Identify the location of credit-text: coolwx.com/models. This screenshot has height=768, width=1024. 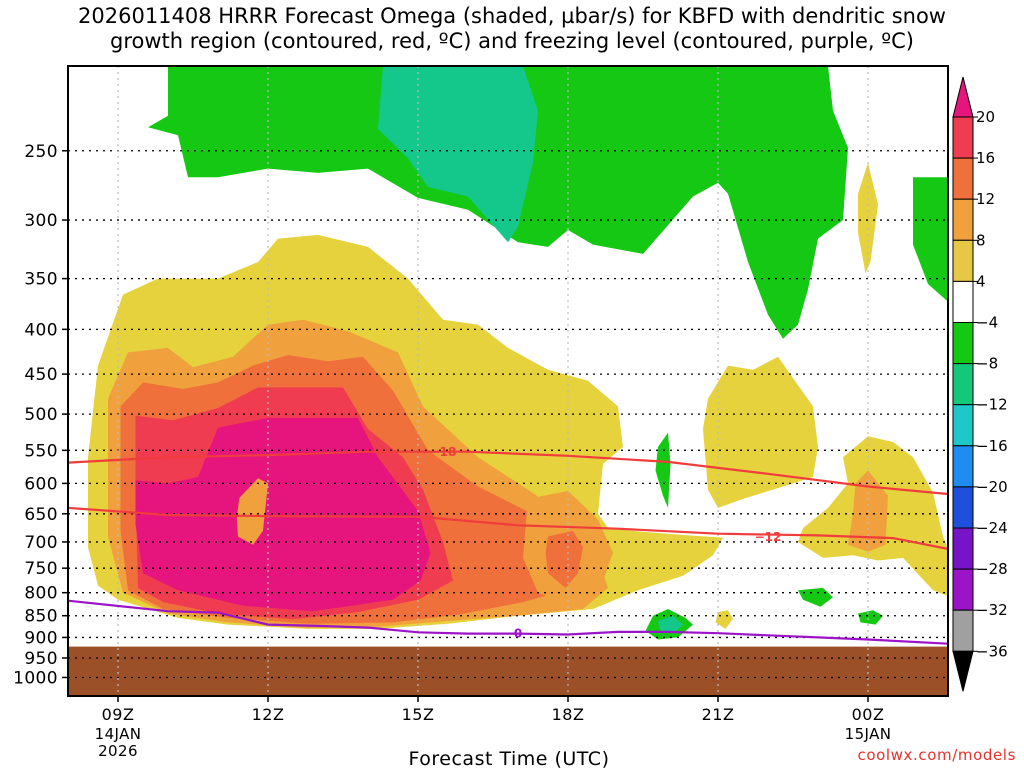
(936, 755).